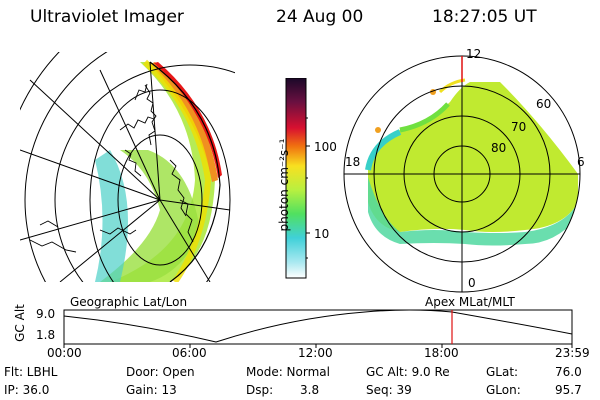 The width and height of the screenshot is (600, 400). Describe the element at coordinates (572, 353) in the screenshot. I see `time-tick-2359: 23:59` at that location.